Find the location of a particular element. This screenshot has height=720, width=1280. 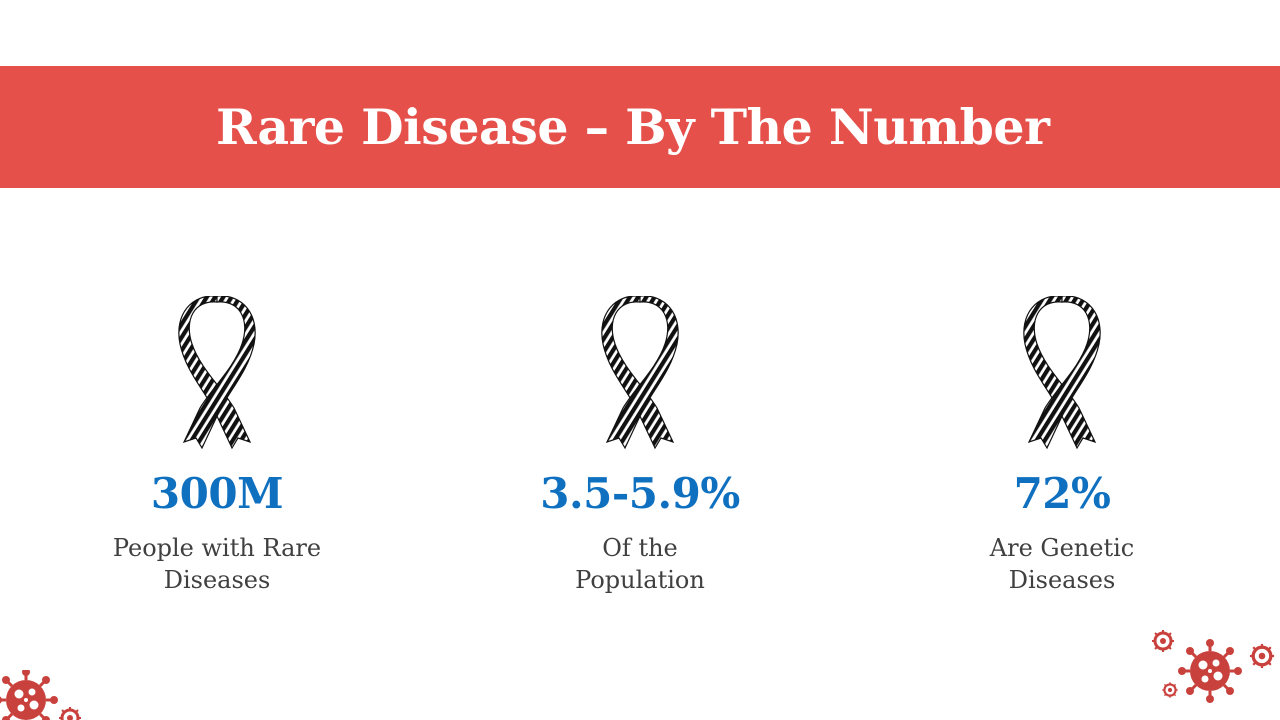

stat-label-line: Of the is located at coordinates (640, 548).